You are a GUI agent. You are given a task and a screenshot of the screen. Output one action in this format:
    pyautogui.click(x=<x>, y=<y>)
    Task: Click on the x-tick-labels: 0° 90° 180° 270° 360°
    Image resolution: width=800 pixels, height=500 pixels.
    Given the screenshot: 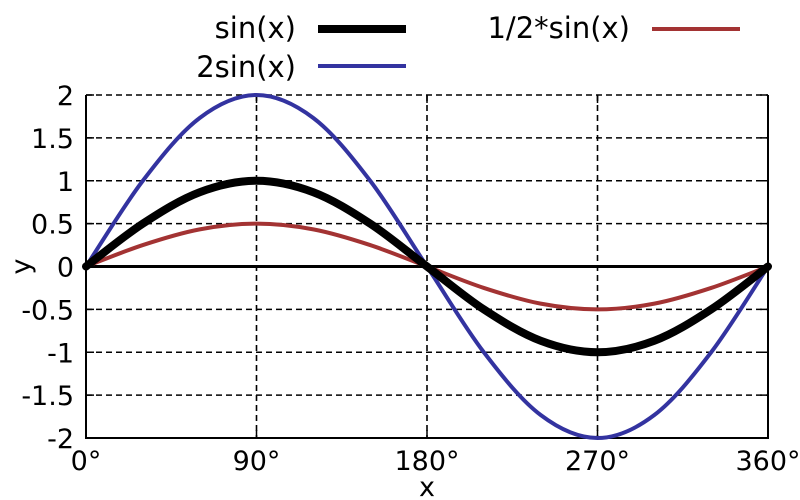 What is the action you would take?
    pyautogui.click(x=435, y=461)
    